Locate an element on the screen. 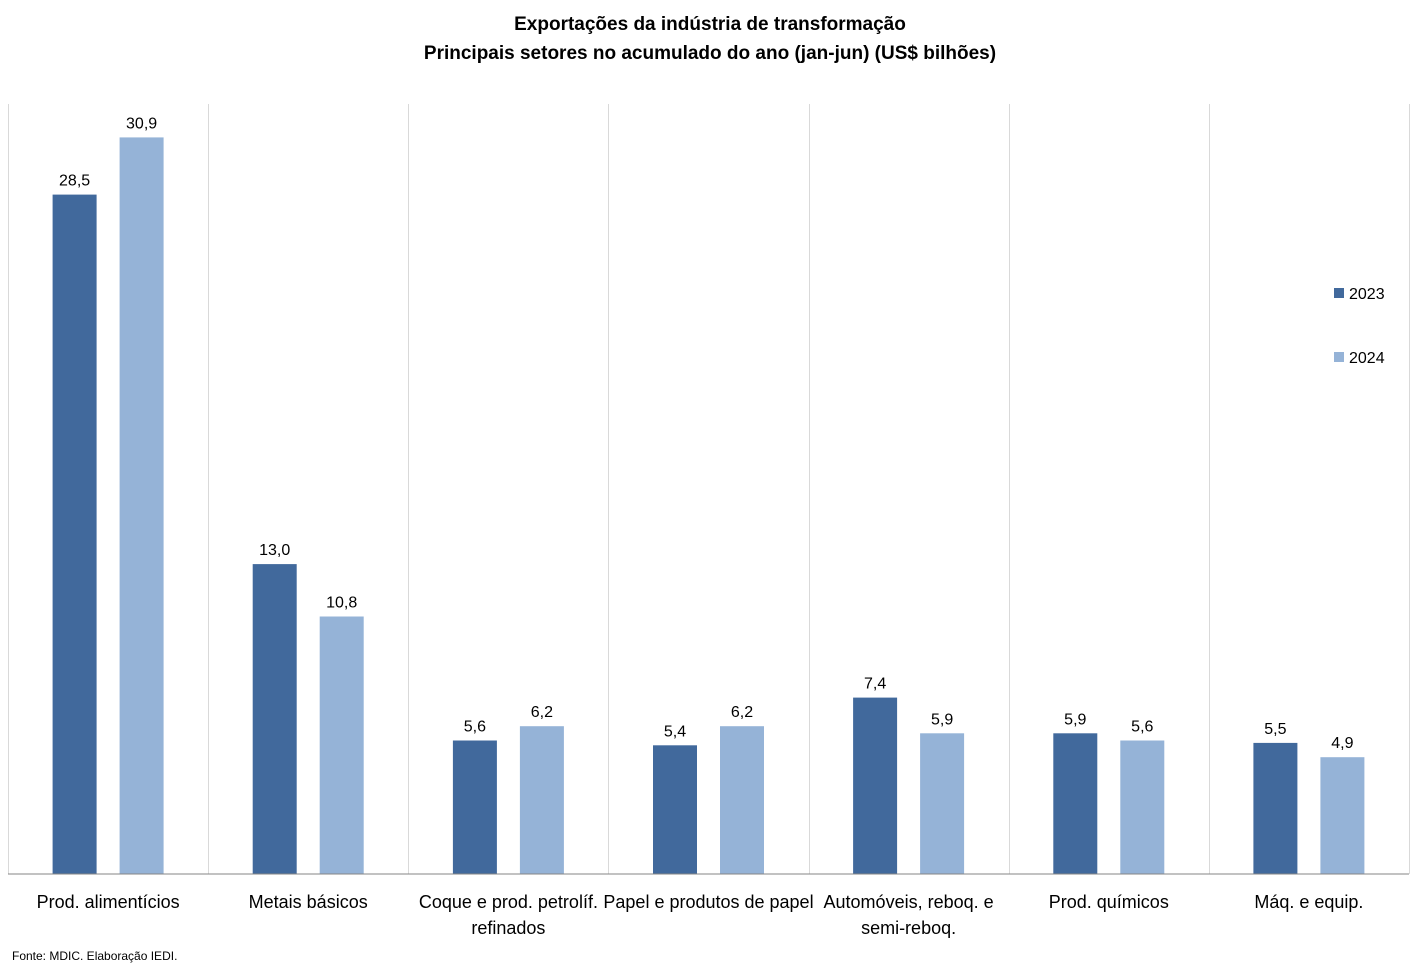 Image resolution: width=1420 pixels, height=980 pixels. x-tick-label-line: Prod. alimentícios is located at coordinates (108, 902).